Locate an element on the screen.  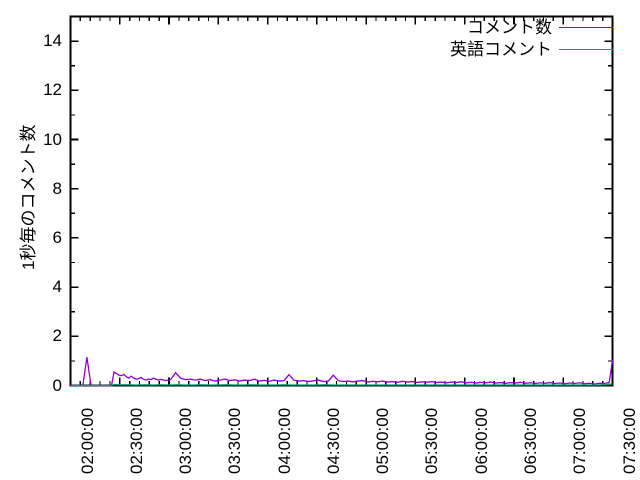
x-tick-label: 03:00:00 is located at coordinates (186, 440).